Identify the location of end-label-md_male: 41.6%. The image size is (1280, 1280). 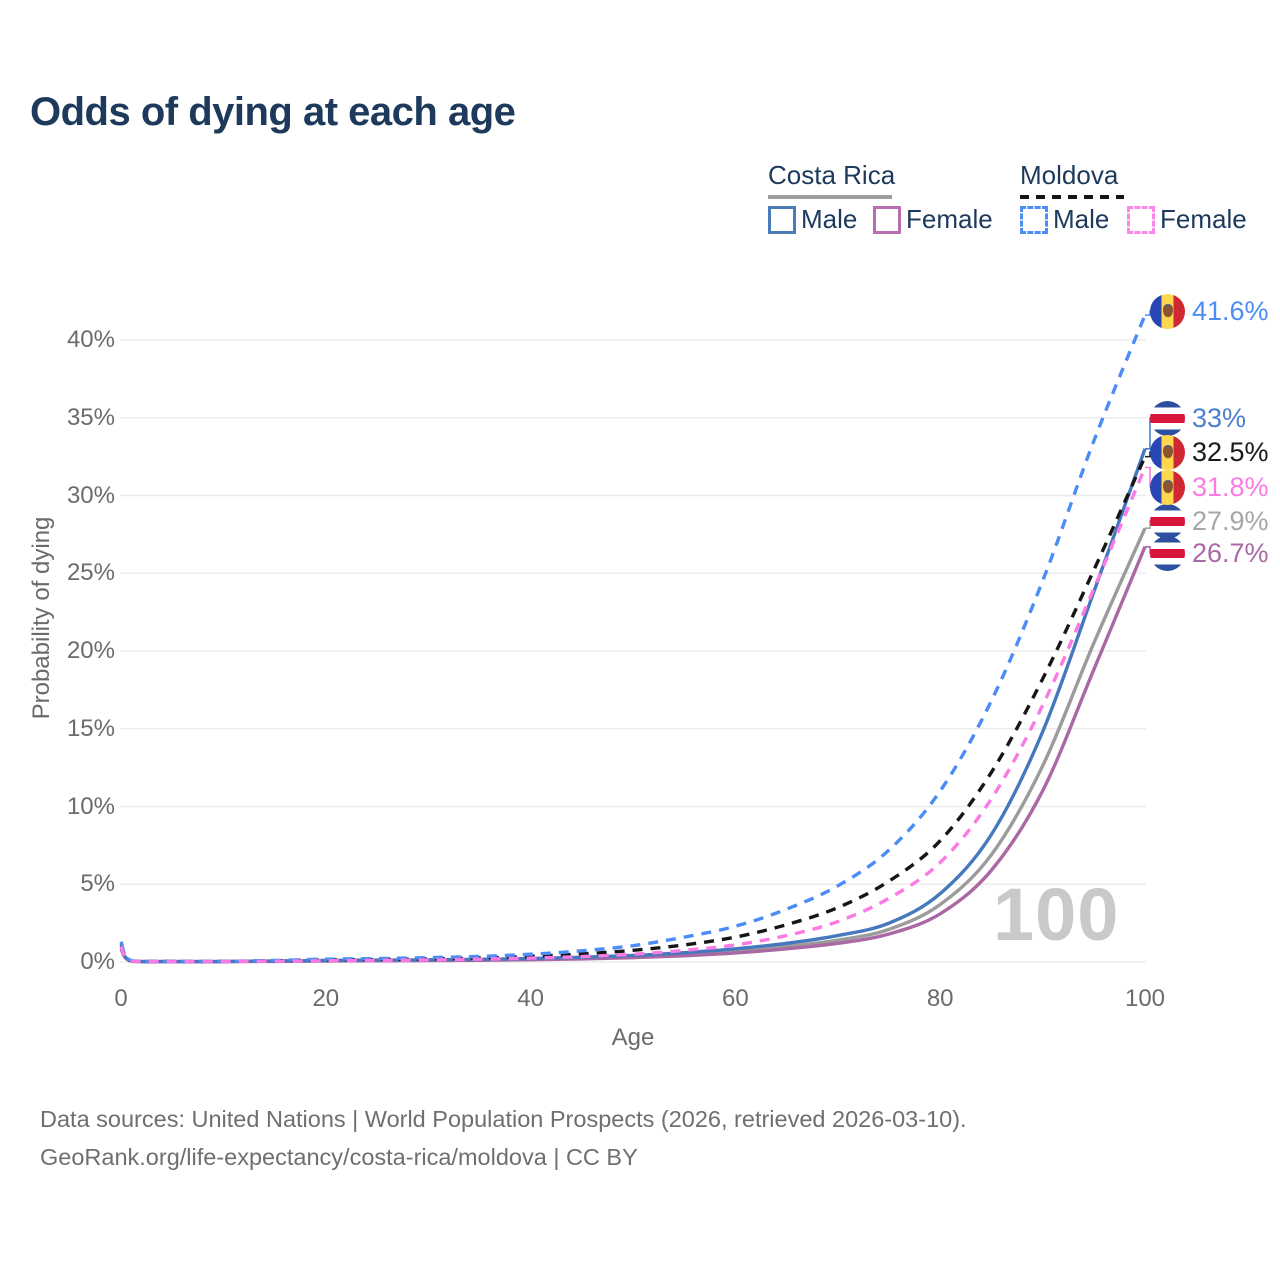
(1209, 311).